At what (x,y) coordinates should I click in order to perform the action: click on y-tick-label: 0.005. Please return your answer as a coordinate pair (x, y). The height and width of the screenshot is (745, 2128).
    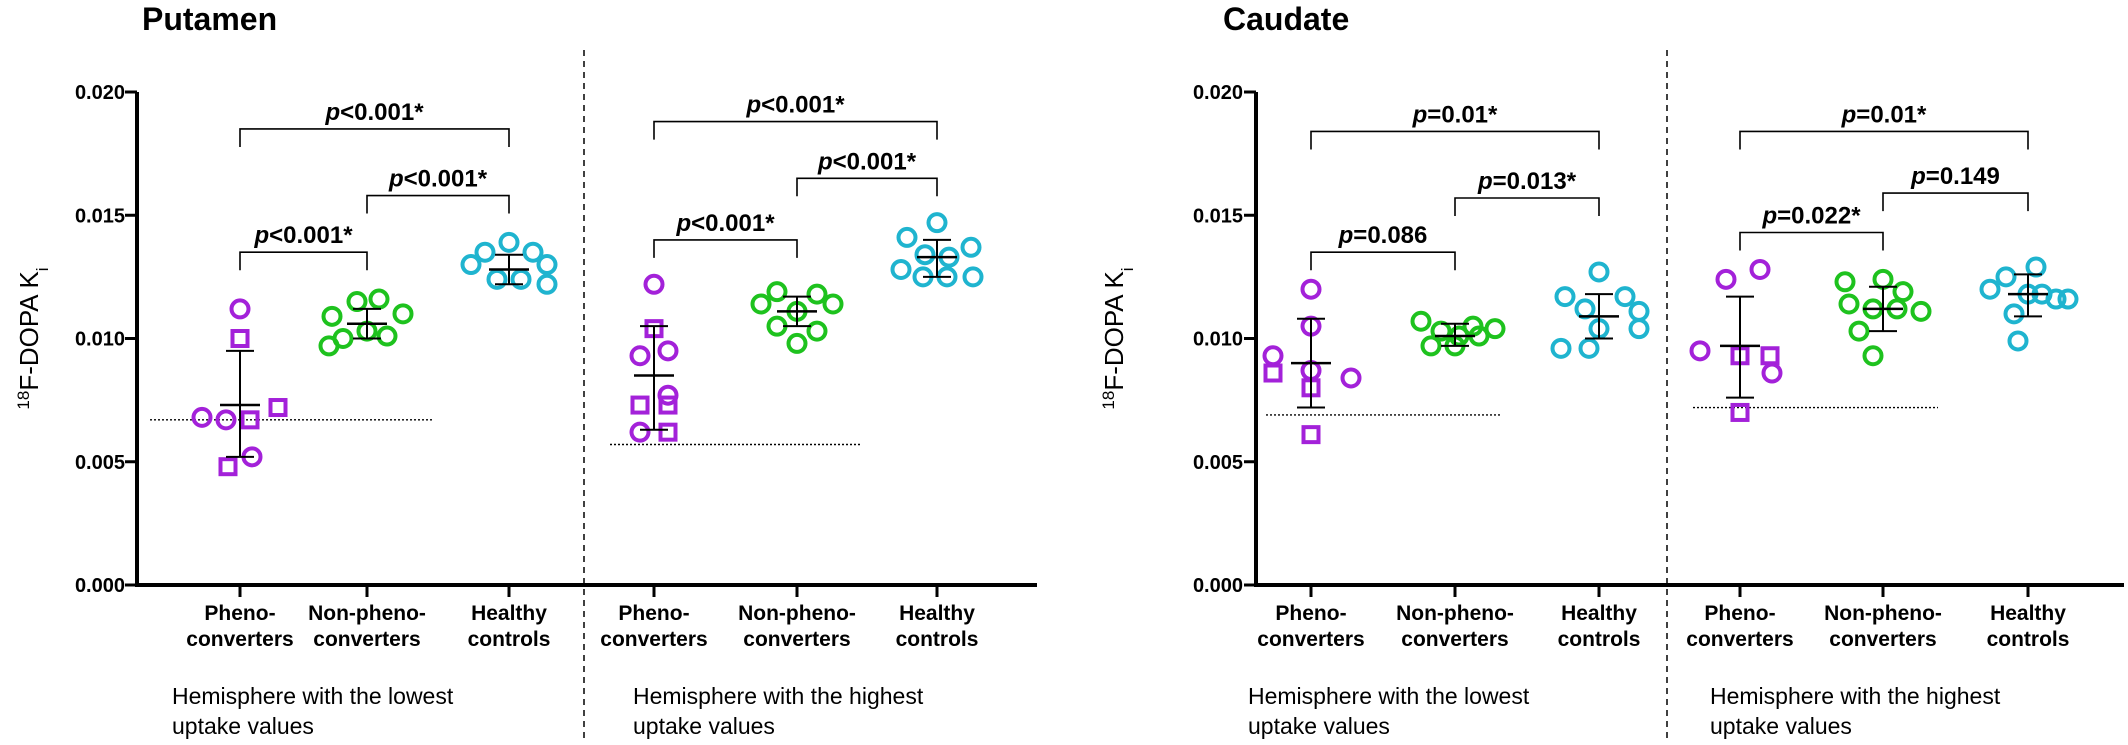
    Looking at the image, I should click on (1218, 463).